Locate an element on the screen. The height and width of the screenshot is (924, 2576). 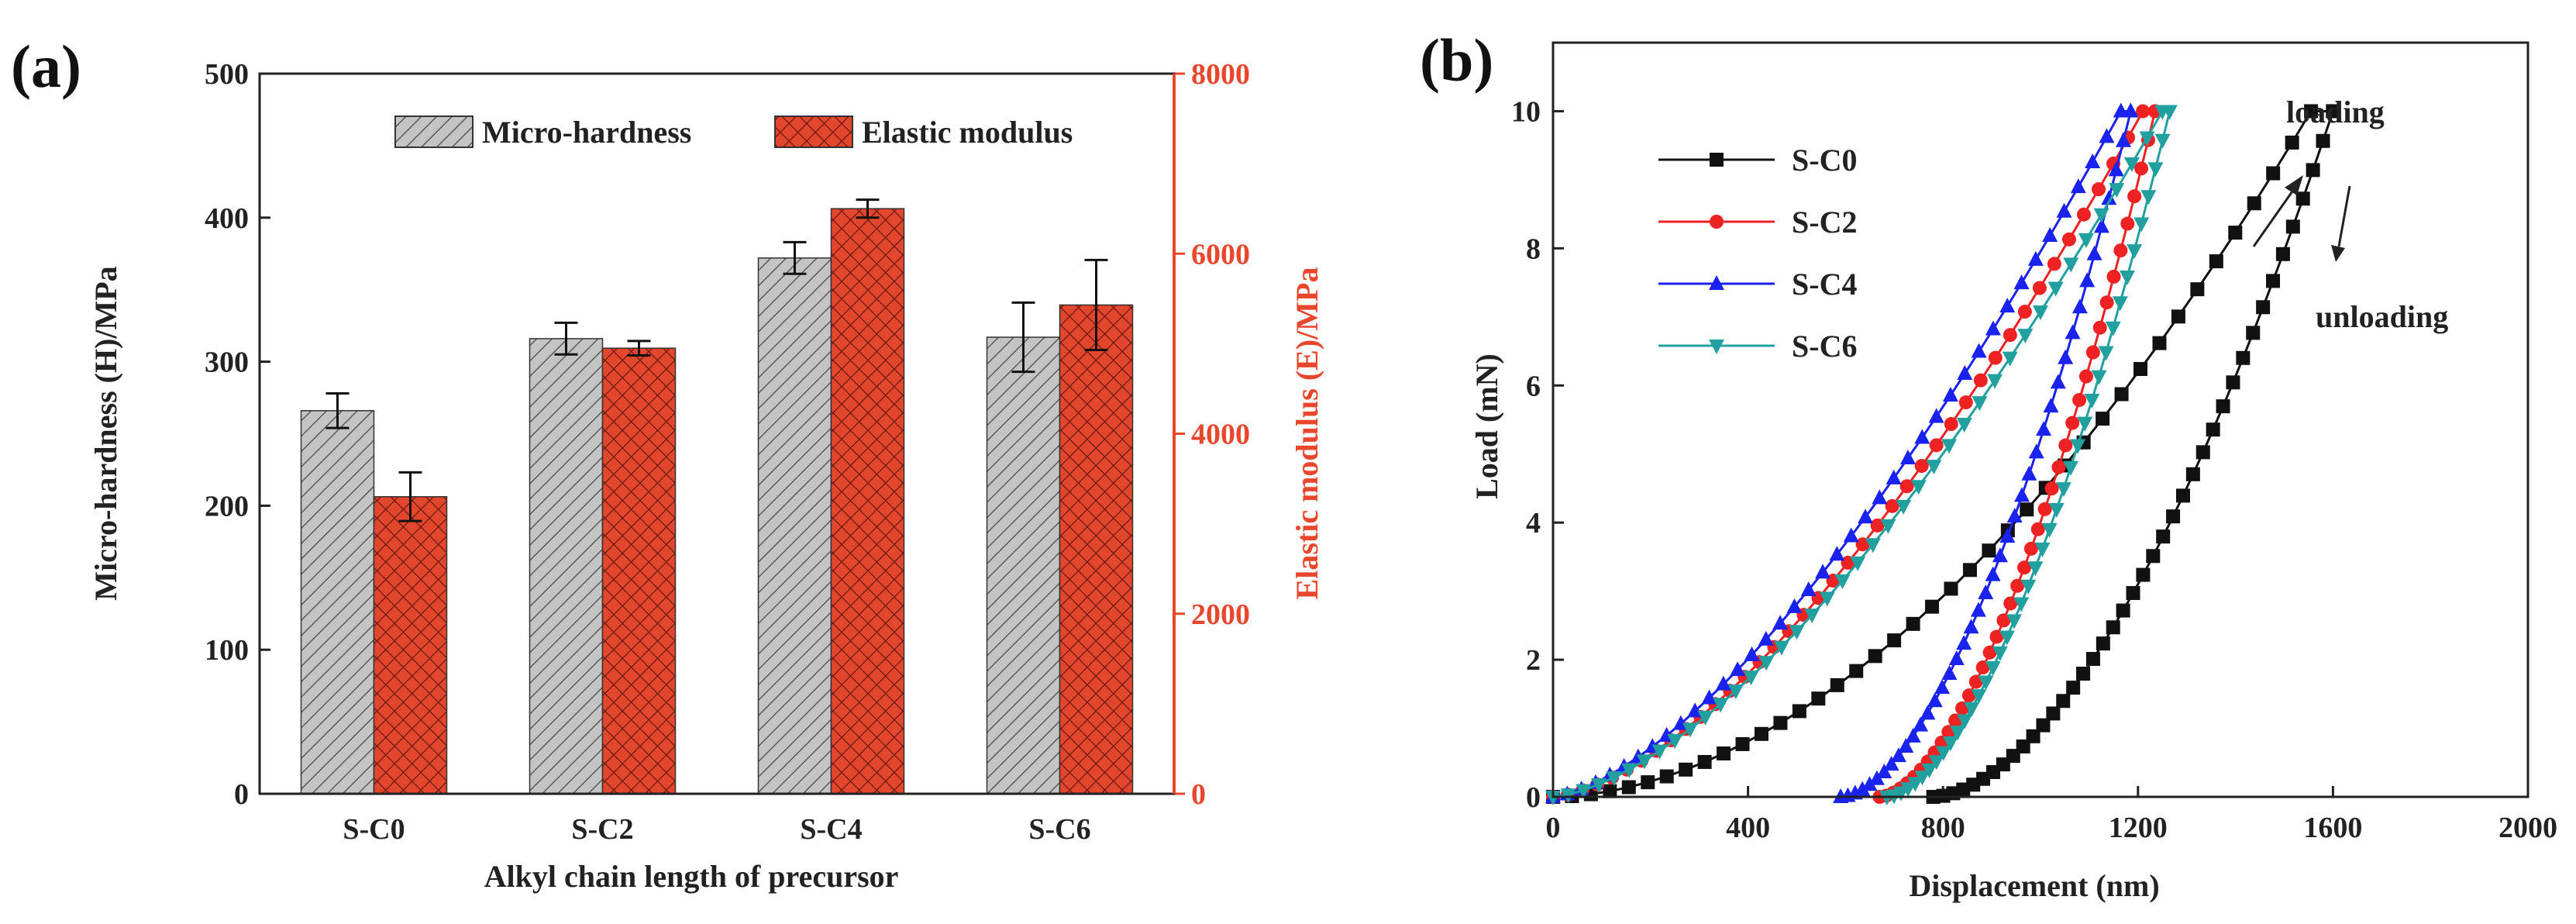
x-tick-label: S-C0 is located at coordinates (374, 830).